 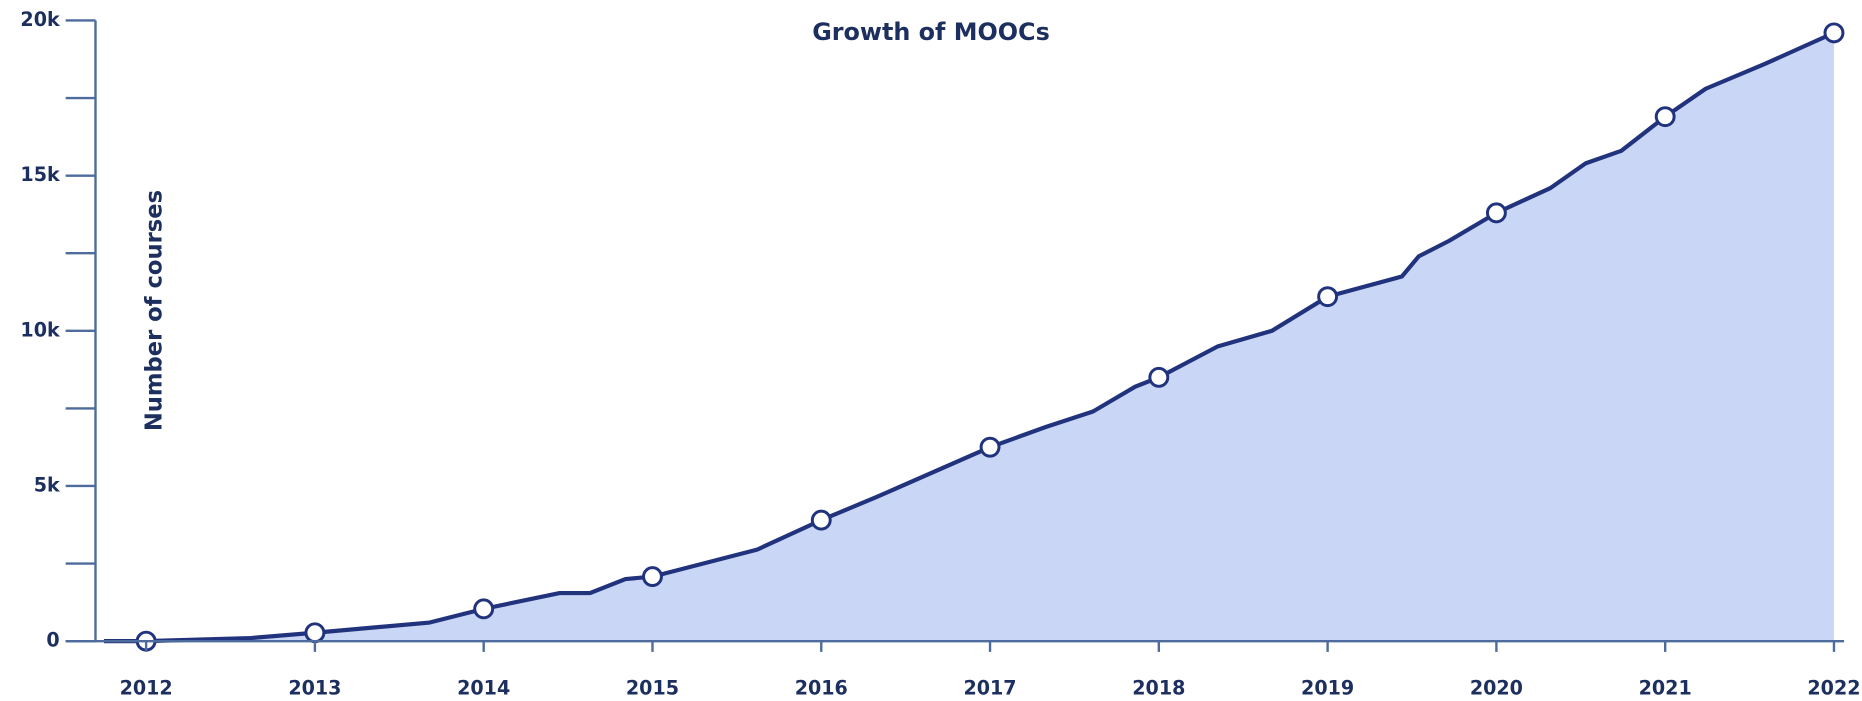 What do you see at coordinates (1833, 687) in the screenshot?
I see `x-tick-label: 2022` at bounding box center [1833, 687].